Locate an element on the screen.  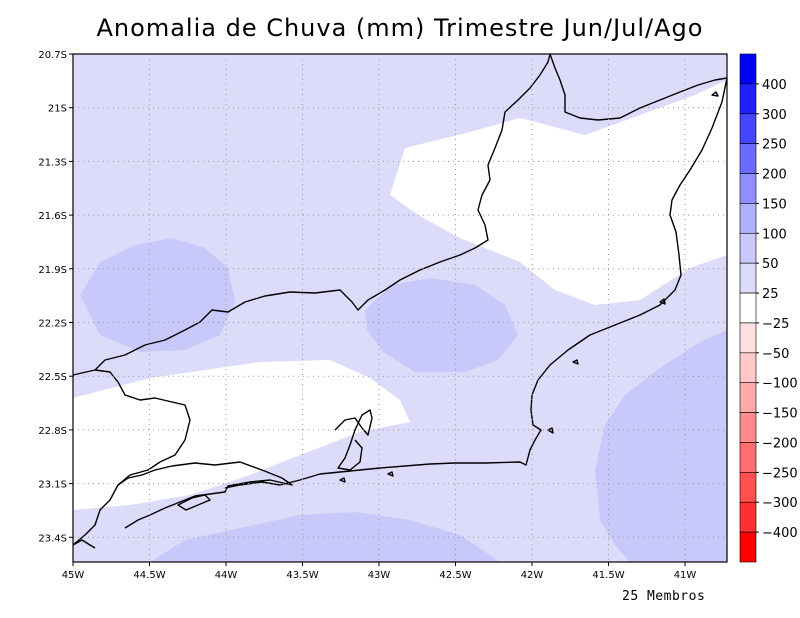
shading-positive-southeast is located at coordinates (661, 446).